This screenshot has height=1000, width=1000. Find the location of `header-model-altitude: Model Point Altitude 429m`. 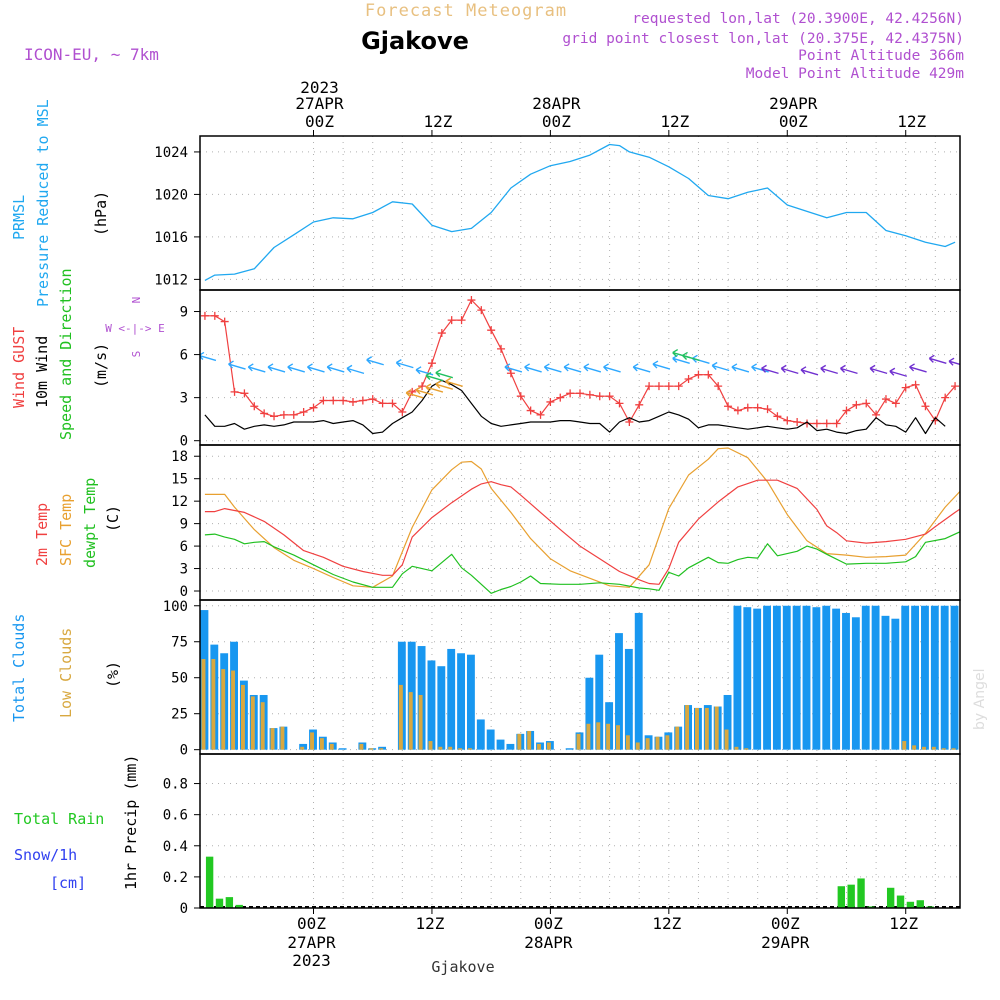

header-model-altitude: Model Point Altitude 429m is located at coordinates (855, 74).